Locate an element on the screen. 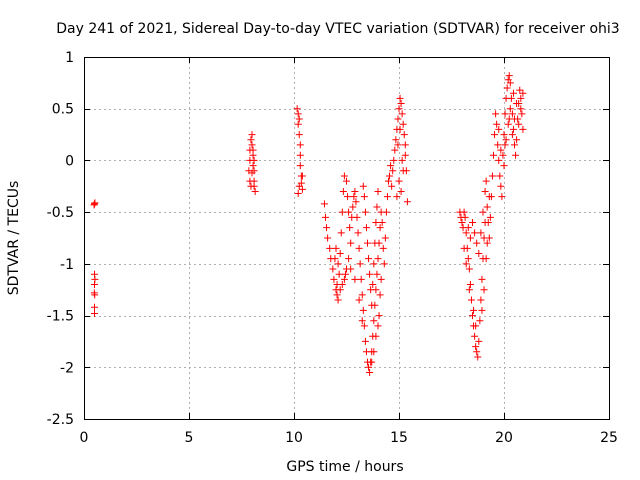  y-tick-label: -2.5 is located at coordinates (60, 420).